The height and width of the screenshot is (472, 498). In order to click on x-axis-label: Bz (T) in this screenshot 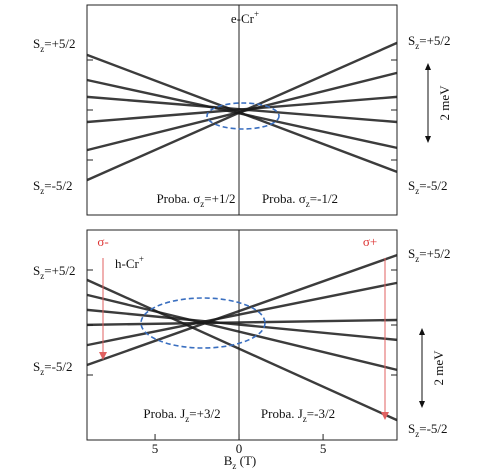, I will do `click(240, 462)`.